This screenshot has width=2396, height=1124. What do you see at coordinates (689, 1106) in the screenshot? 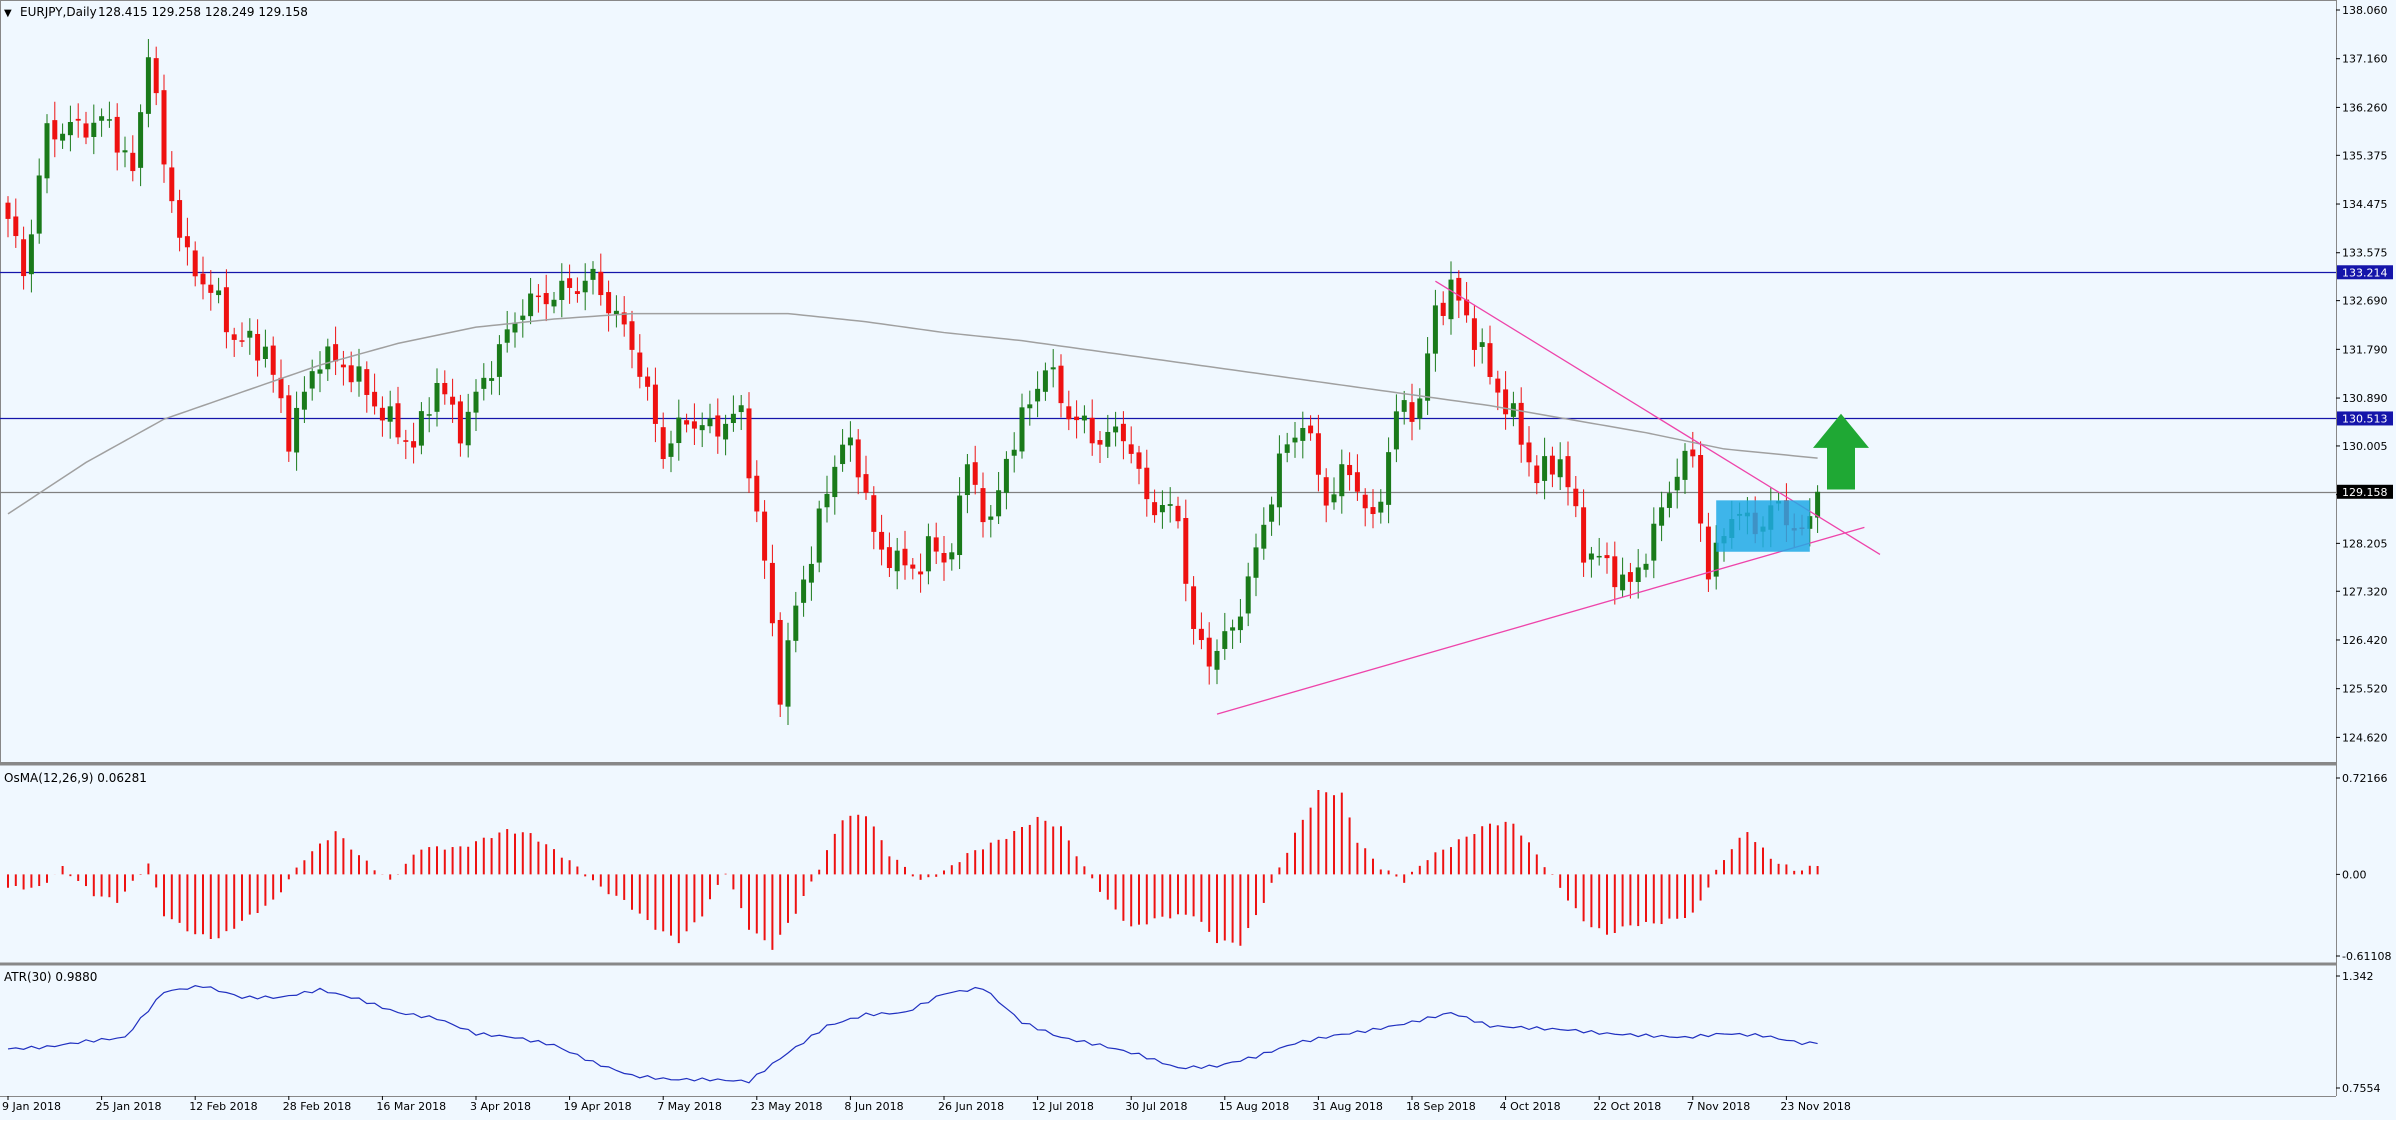
I see `time-tick-label: 7 May 2018` at bounding box center [689, 1106].